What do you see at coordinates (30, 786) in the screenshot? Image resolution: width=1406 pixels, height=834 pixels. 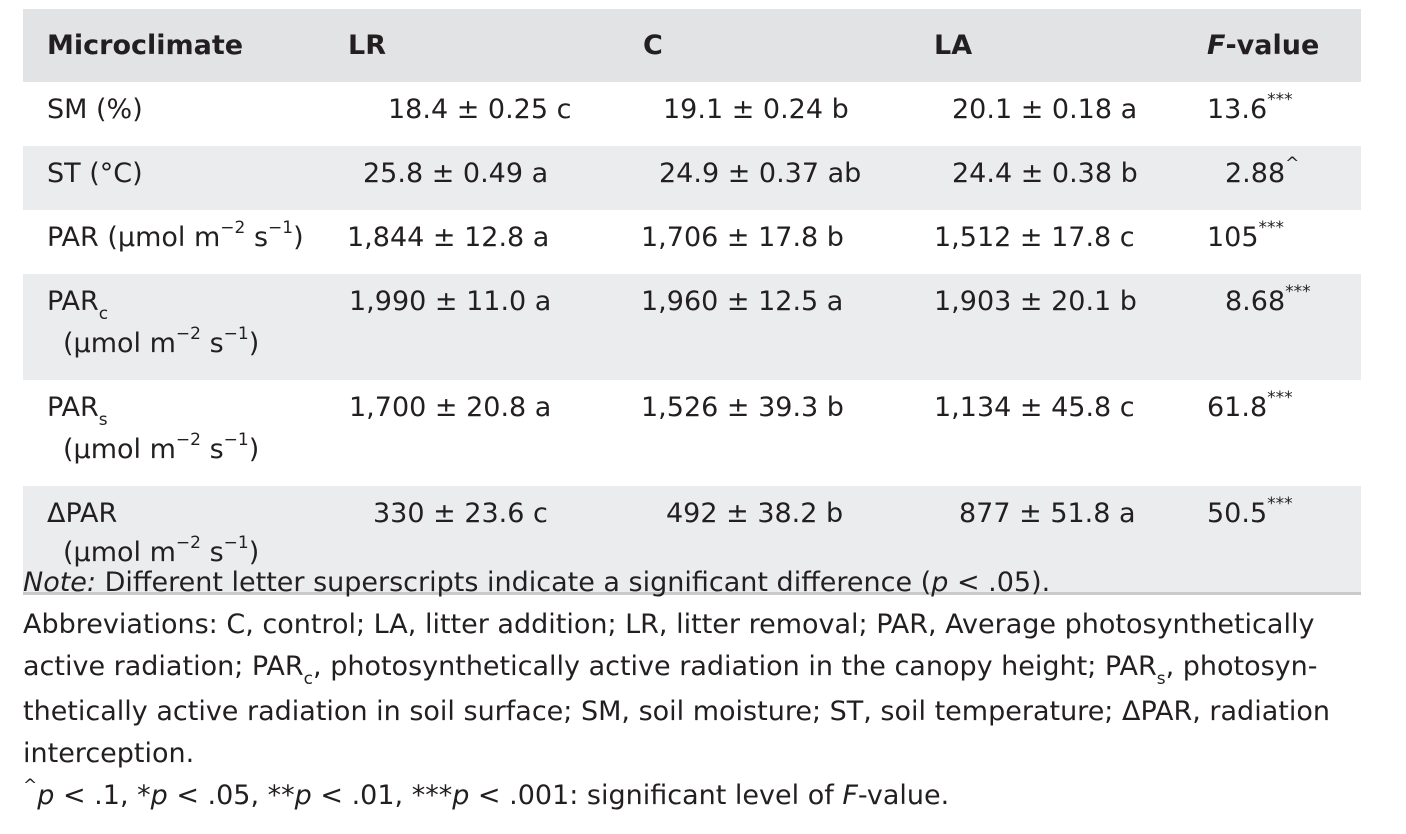 I see `sig-caret: ^` at bounding box center [30, 786].